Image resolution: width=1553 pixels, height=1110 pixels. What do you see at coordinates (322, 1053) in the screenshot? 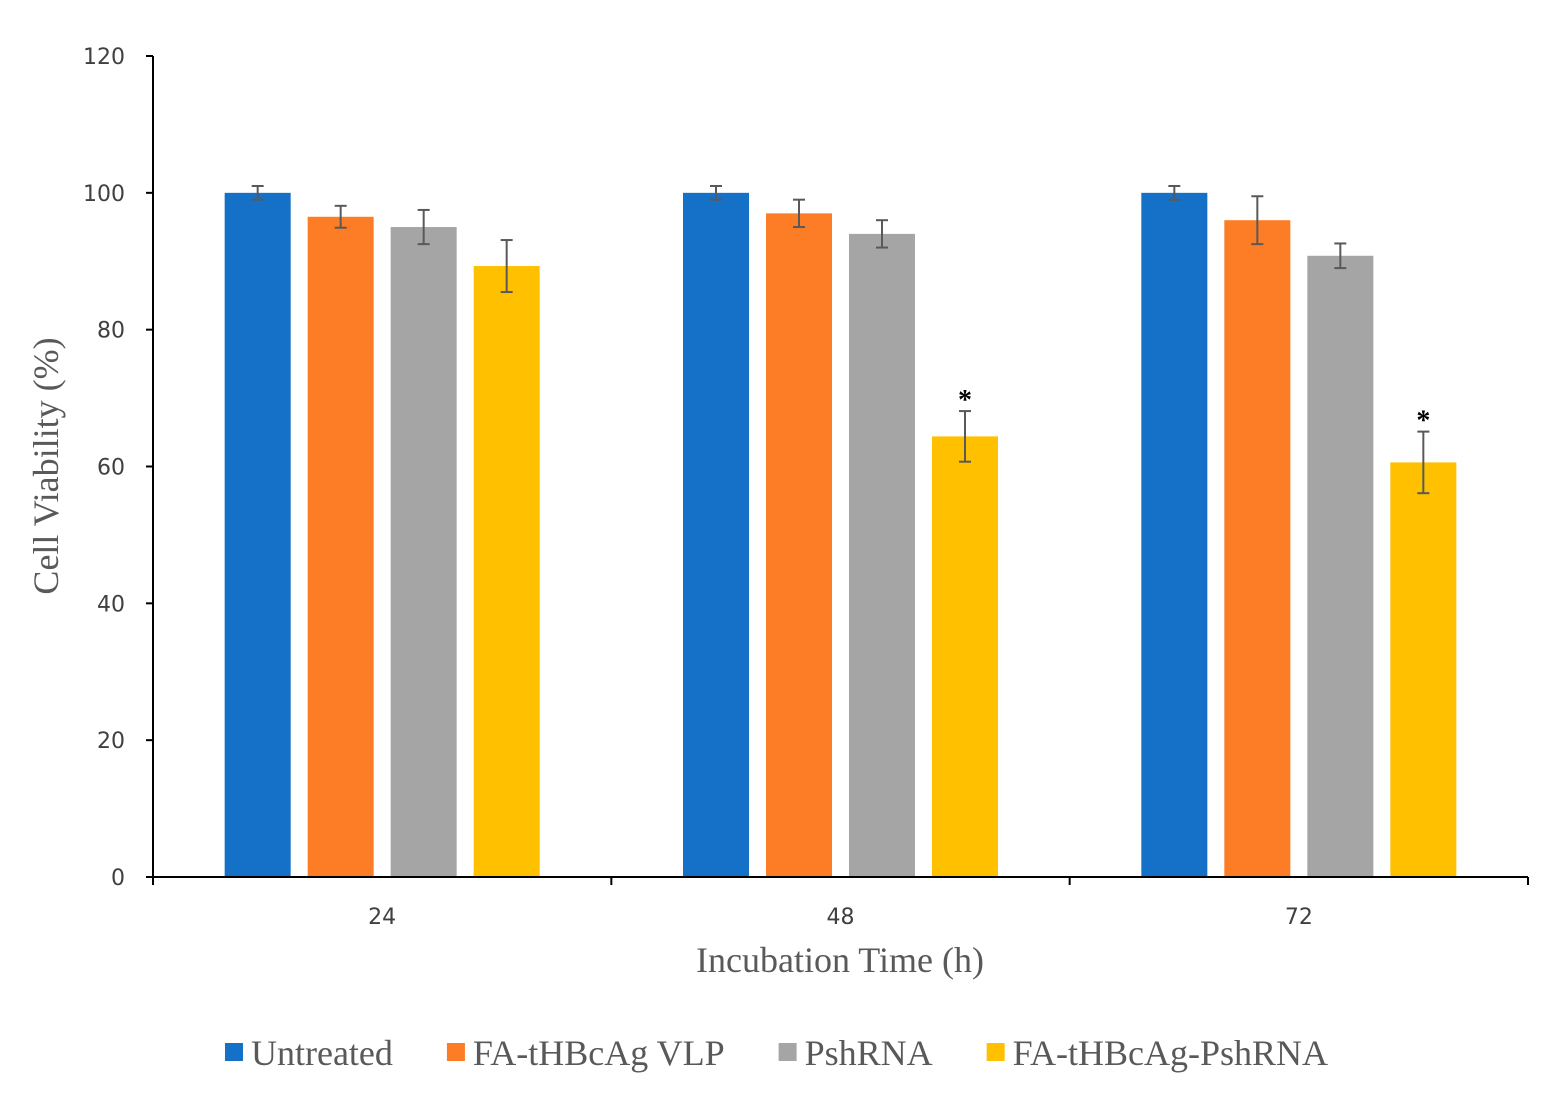
I see `legend-label: Untreated` at bounding box center [322, 1053].